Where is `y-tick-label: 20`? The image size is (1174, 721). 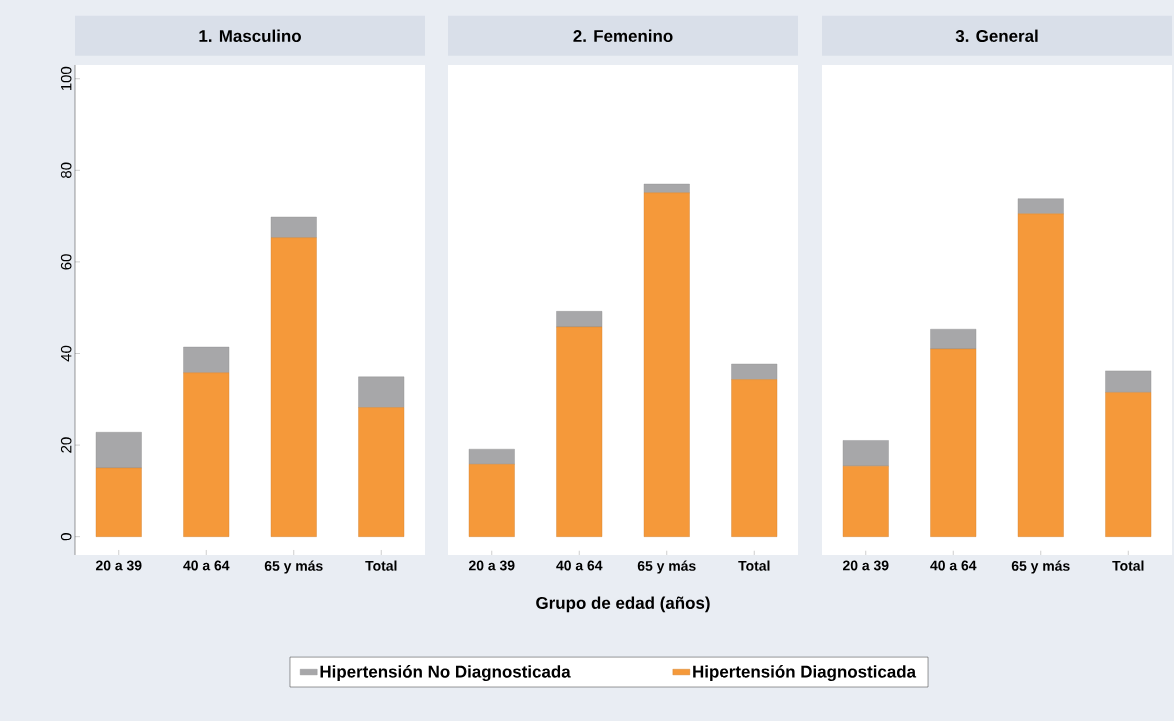 y-tick-label: 20 is located at coordinates (66, 445).